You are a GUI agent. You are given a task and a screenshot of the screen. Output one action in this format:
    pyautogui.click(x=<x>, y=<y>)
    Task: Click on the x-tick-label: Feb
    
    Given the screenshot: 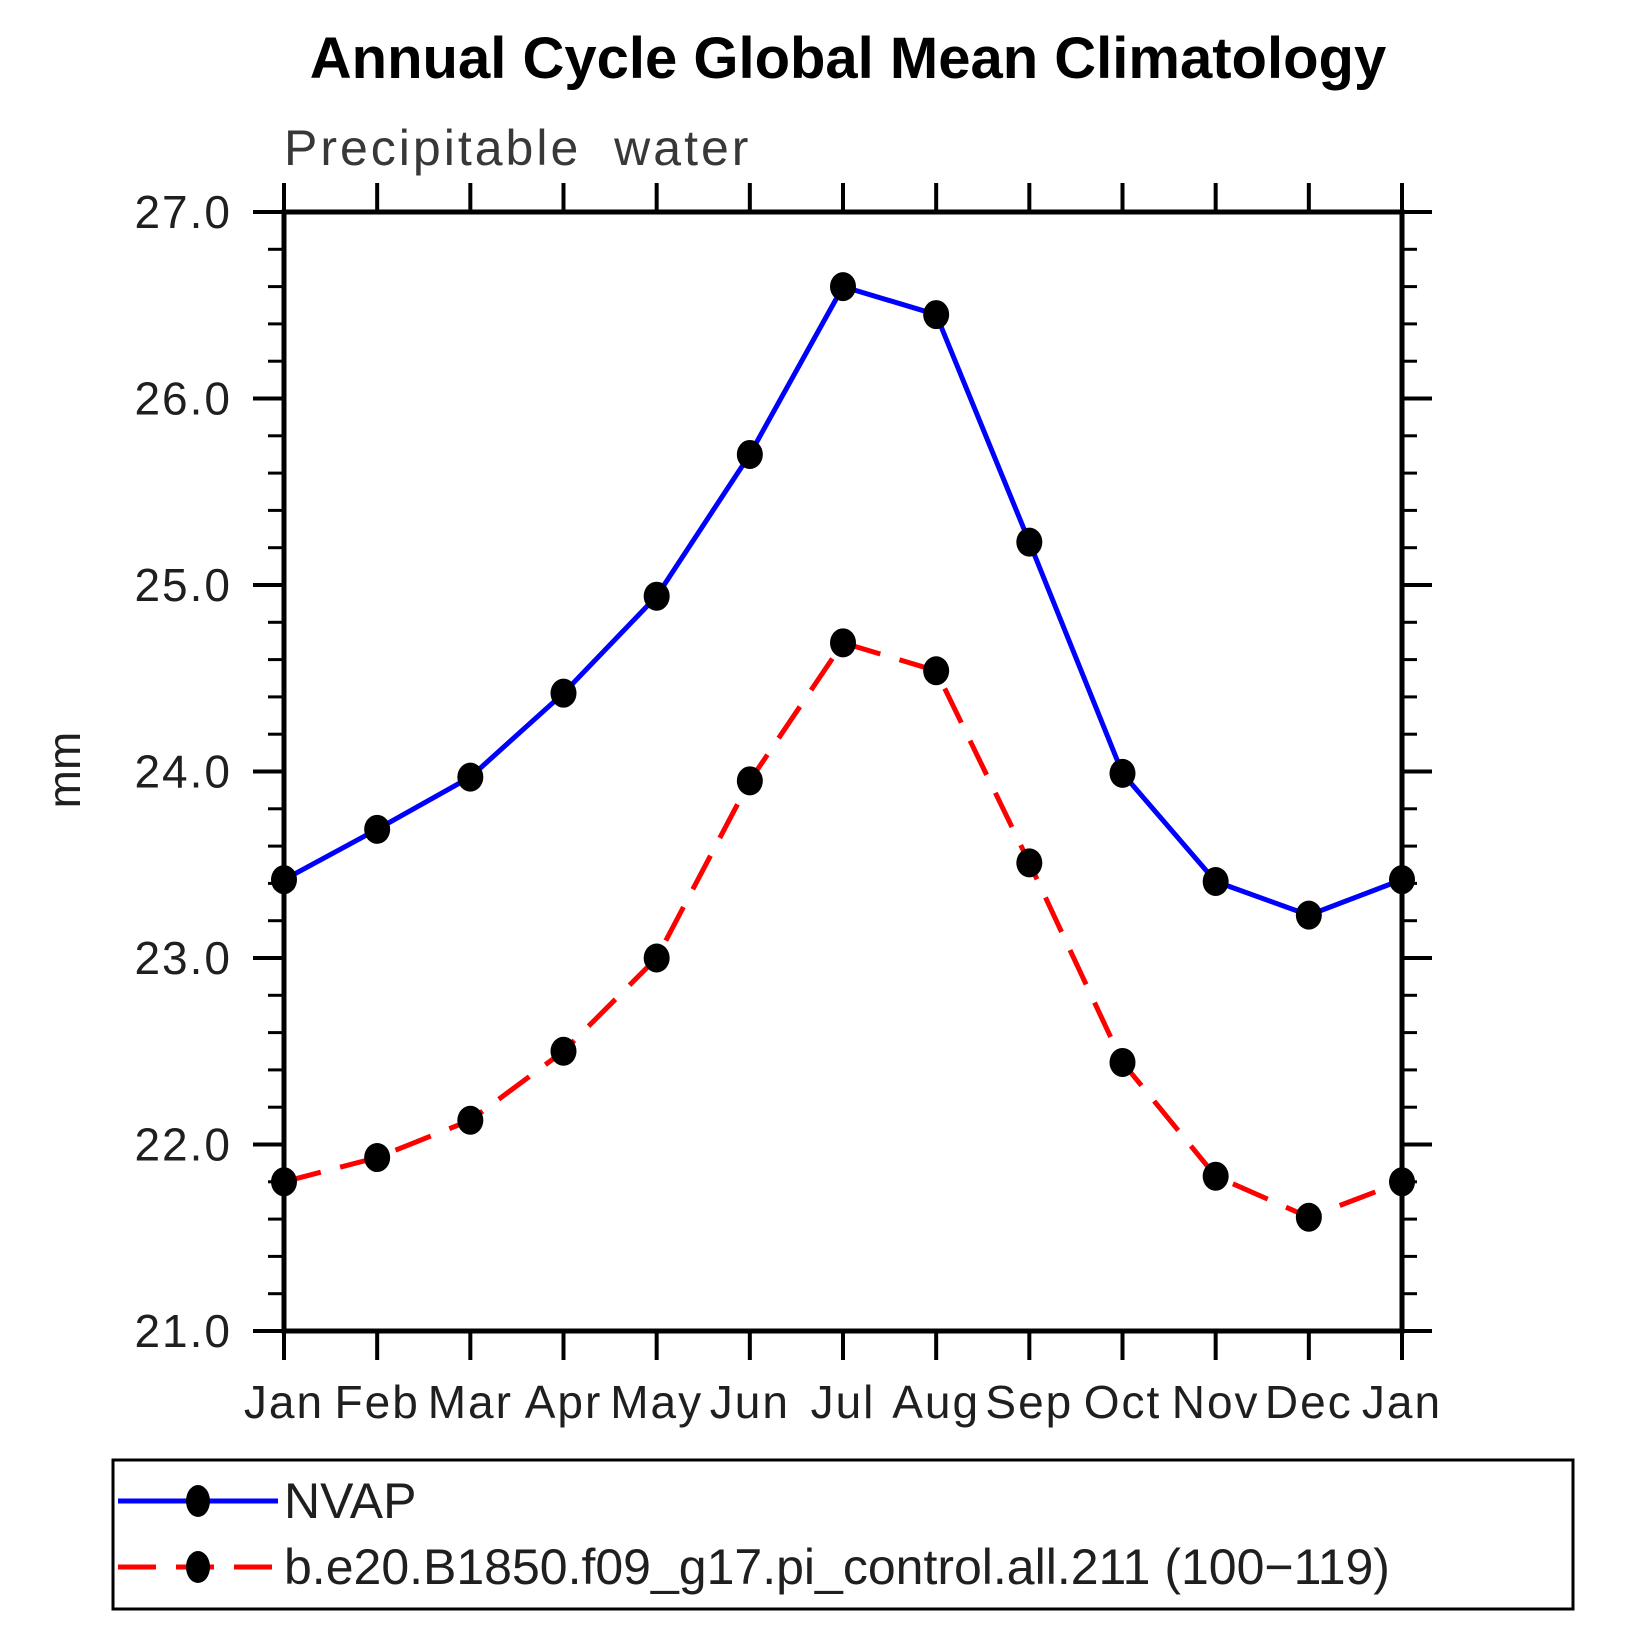 What is the action you would take?
    pyautogui.click(x=377, y=1402)
    